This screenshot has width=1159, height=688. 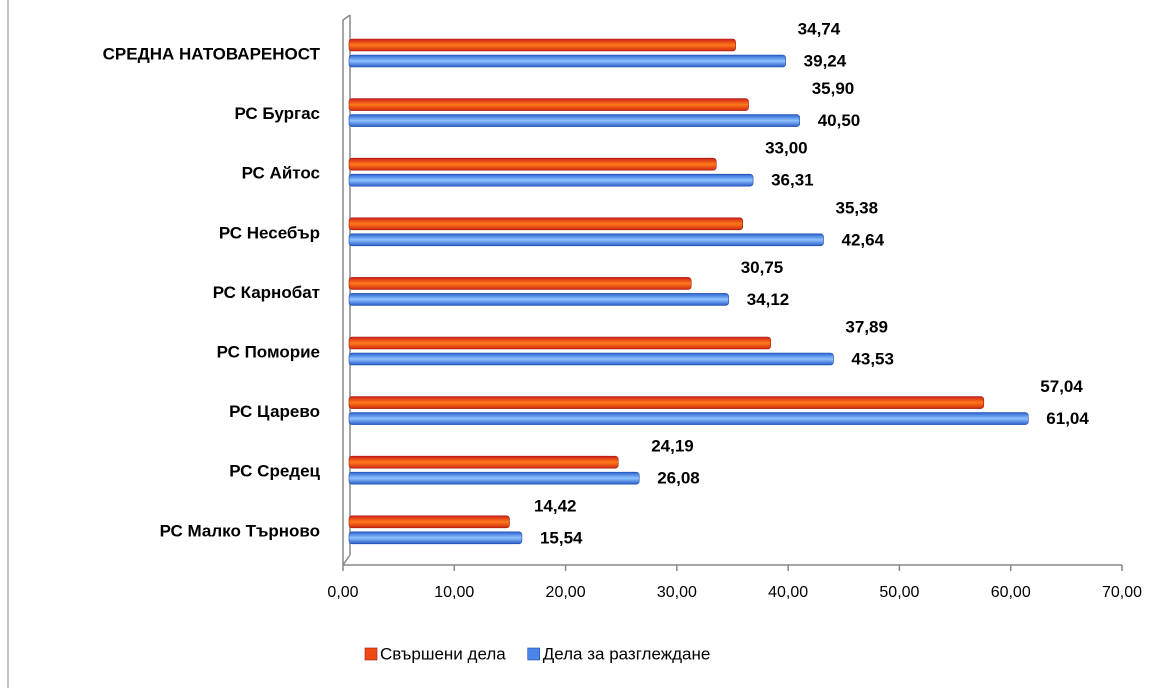 I want to click on value-label: 39,24, so click(x=825, y=60).